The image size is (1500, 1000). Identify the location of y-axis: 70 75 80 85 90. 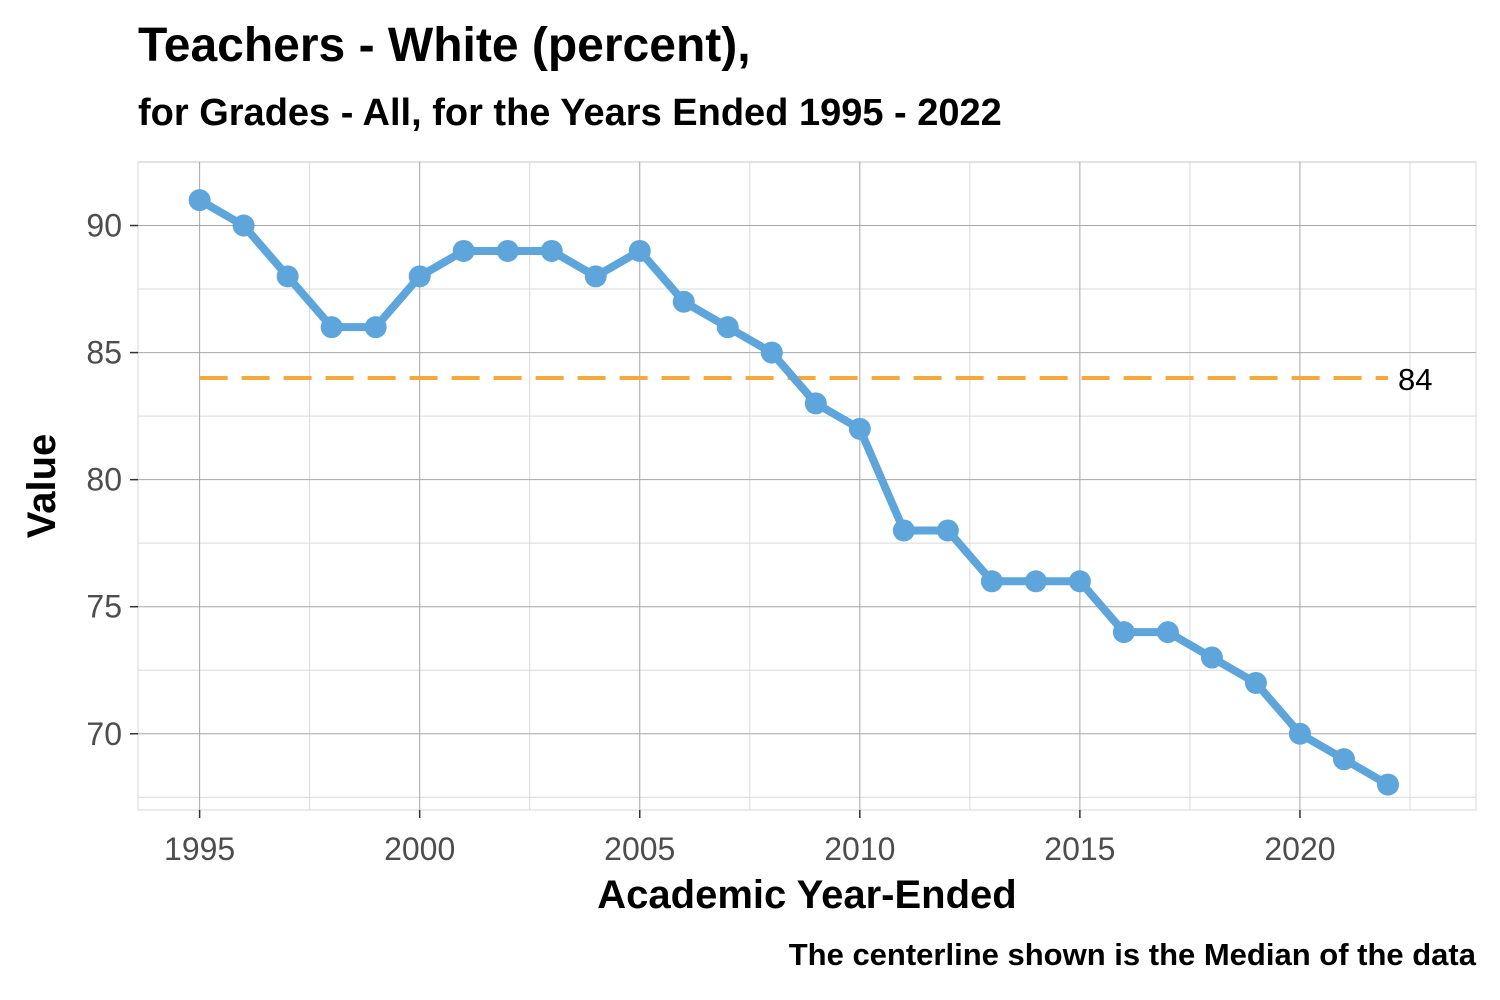
(112, 480).